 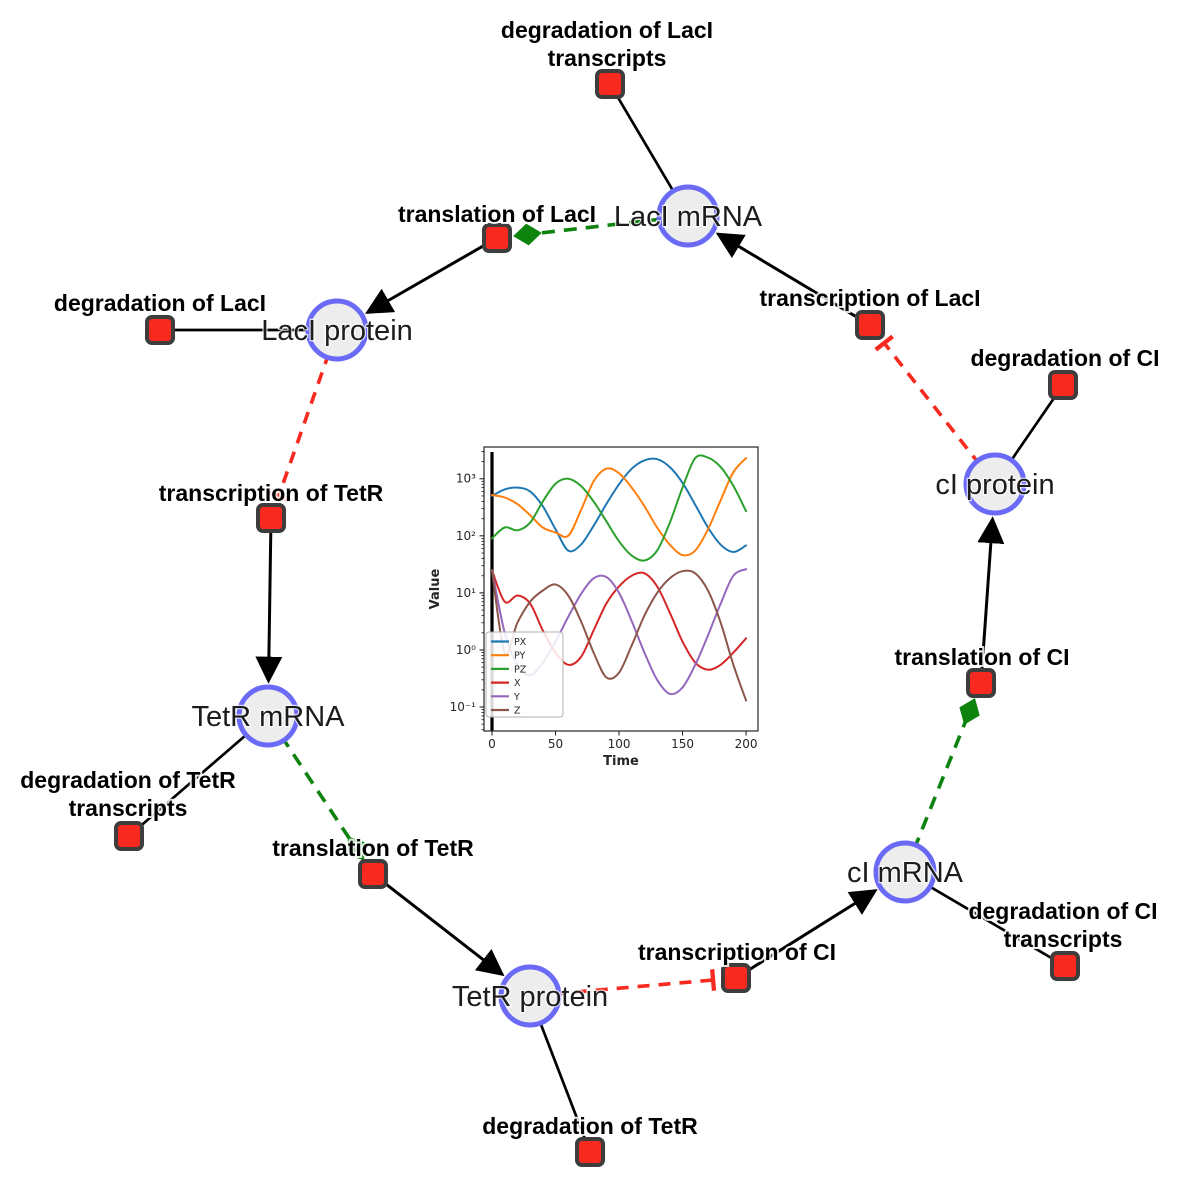 I want to click on y-tick-label: 10², so click(x=466, y=536).